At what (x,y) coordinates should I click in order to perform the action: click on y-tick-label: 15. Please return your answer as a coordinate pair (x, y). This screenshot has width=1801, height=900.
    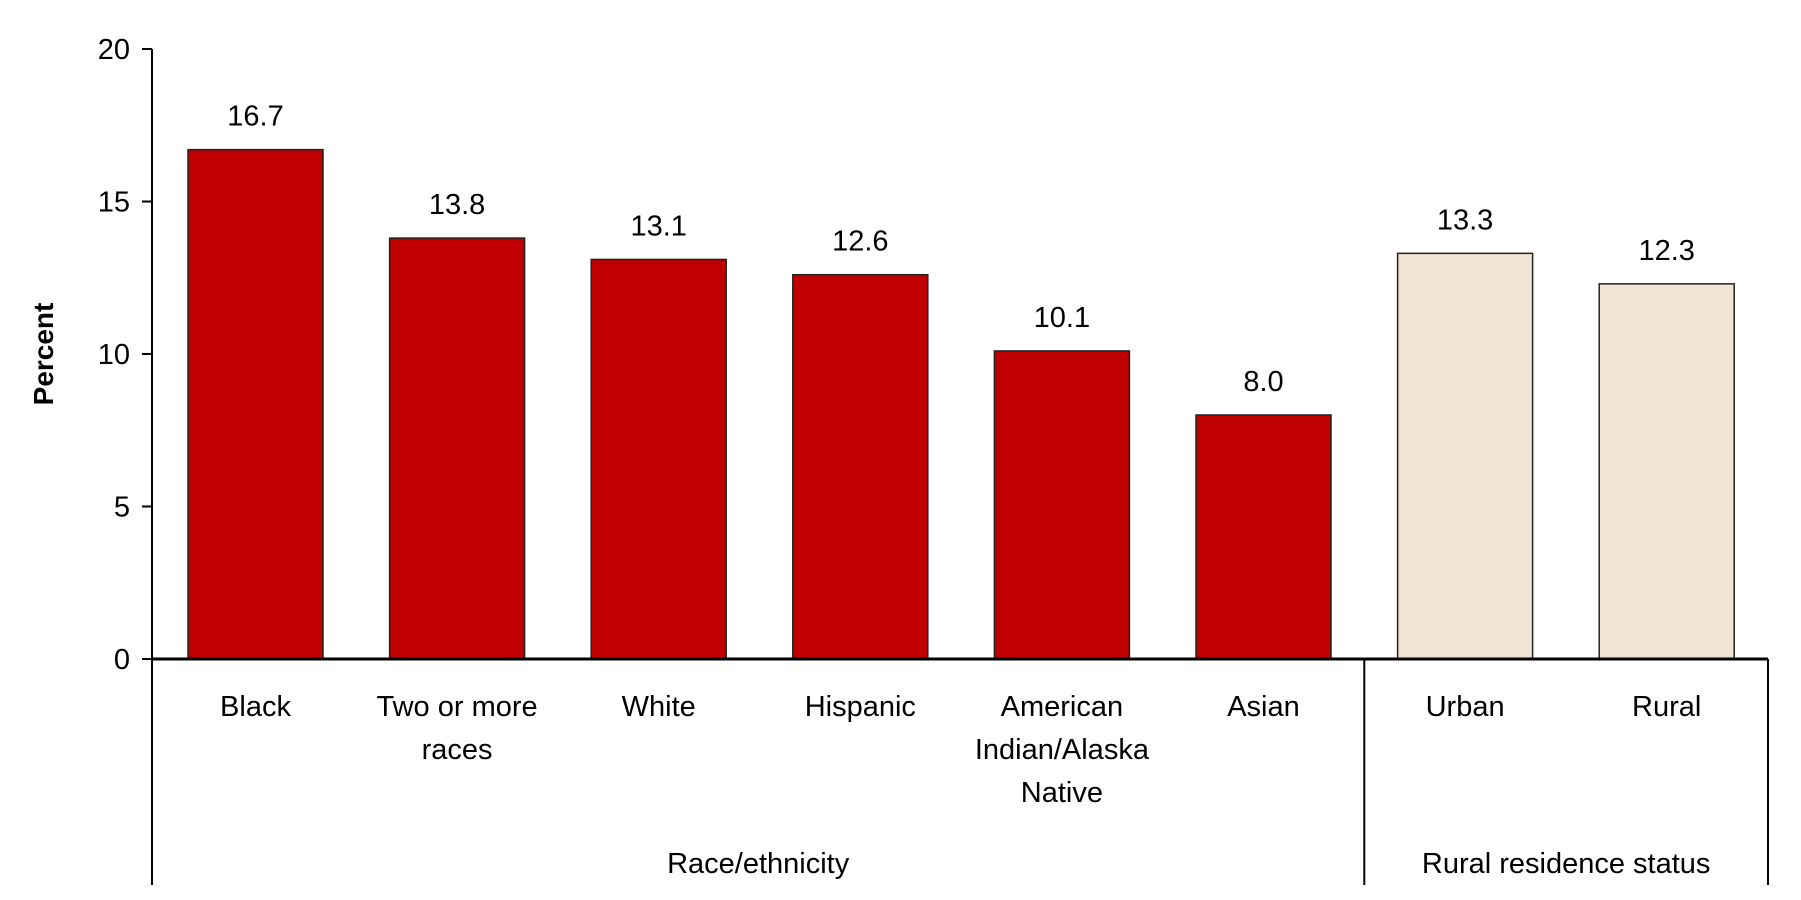
    Looking at the image, I should click on (114, 203).